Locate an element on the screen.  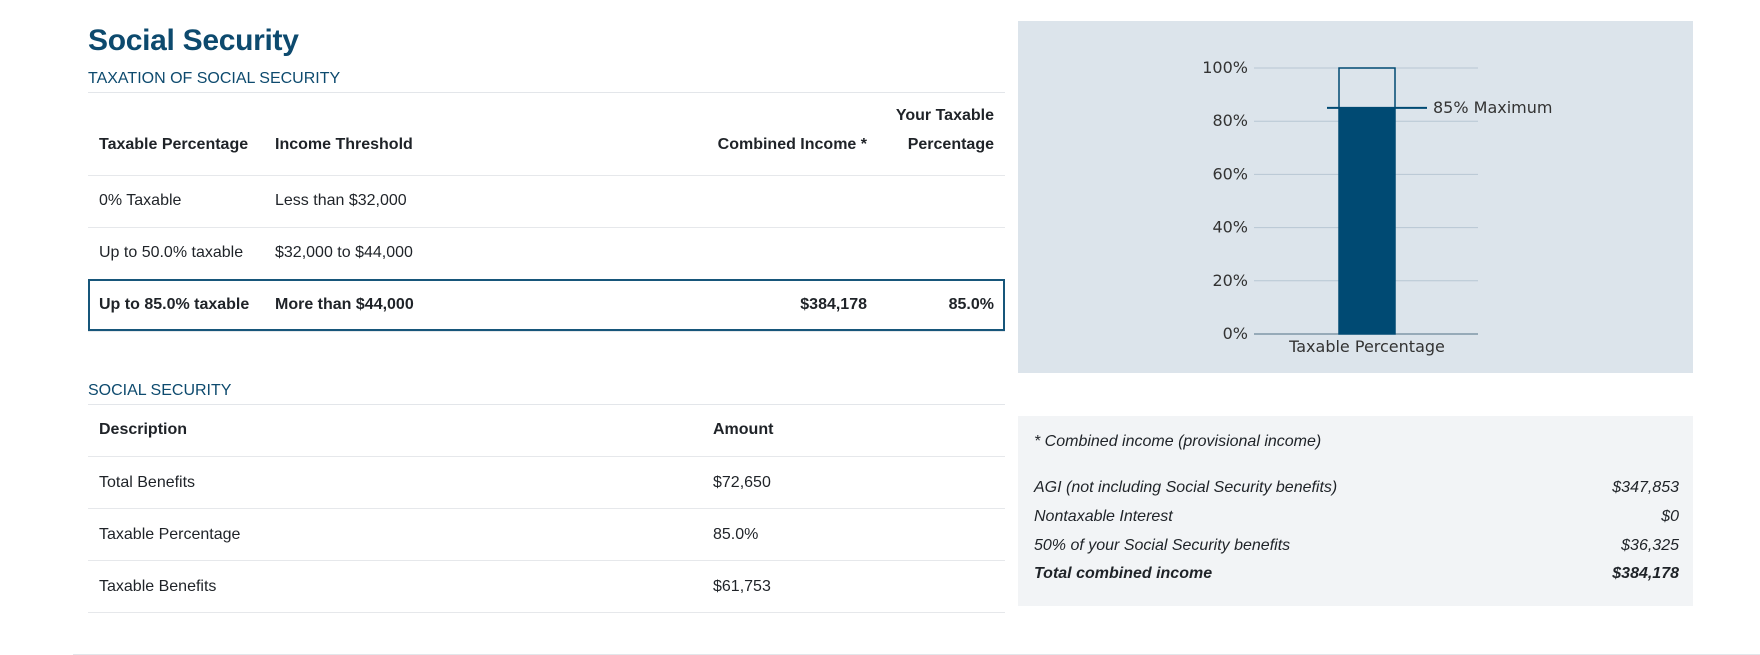
cell-threshold: More than $44,000 is located at coordinates (344, 304).